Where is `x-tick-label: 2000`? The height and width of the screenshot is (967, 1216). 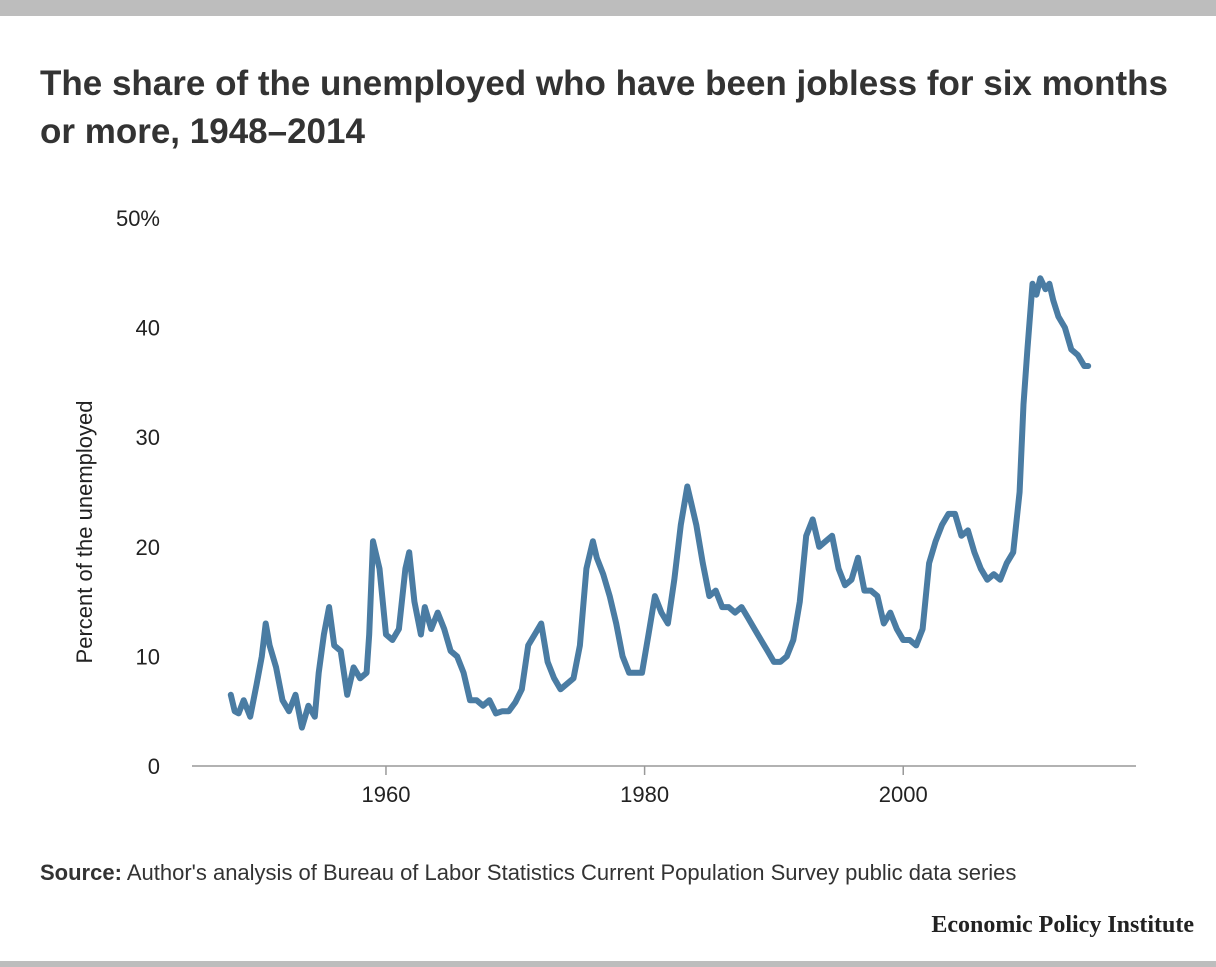 x-tick-label: 2000 is located at coordinates (903, 794).